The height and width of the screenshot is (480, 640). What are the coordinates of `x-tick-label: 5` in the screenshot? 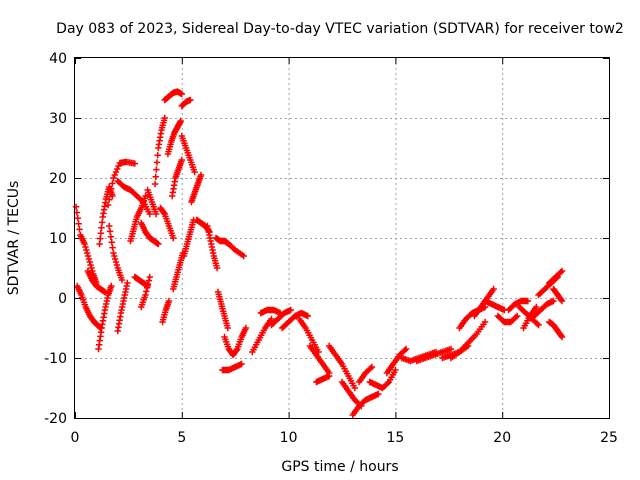 It's located at (181, 438).